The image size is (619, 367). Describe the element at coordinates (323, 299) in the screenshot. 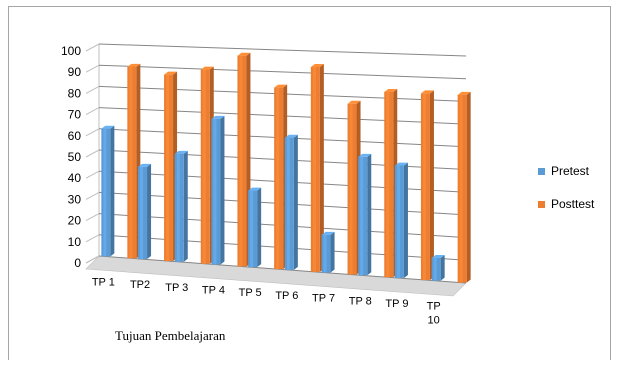

I see `x-tick-label-7: TP 7` at that location.